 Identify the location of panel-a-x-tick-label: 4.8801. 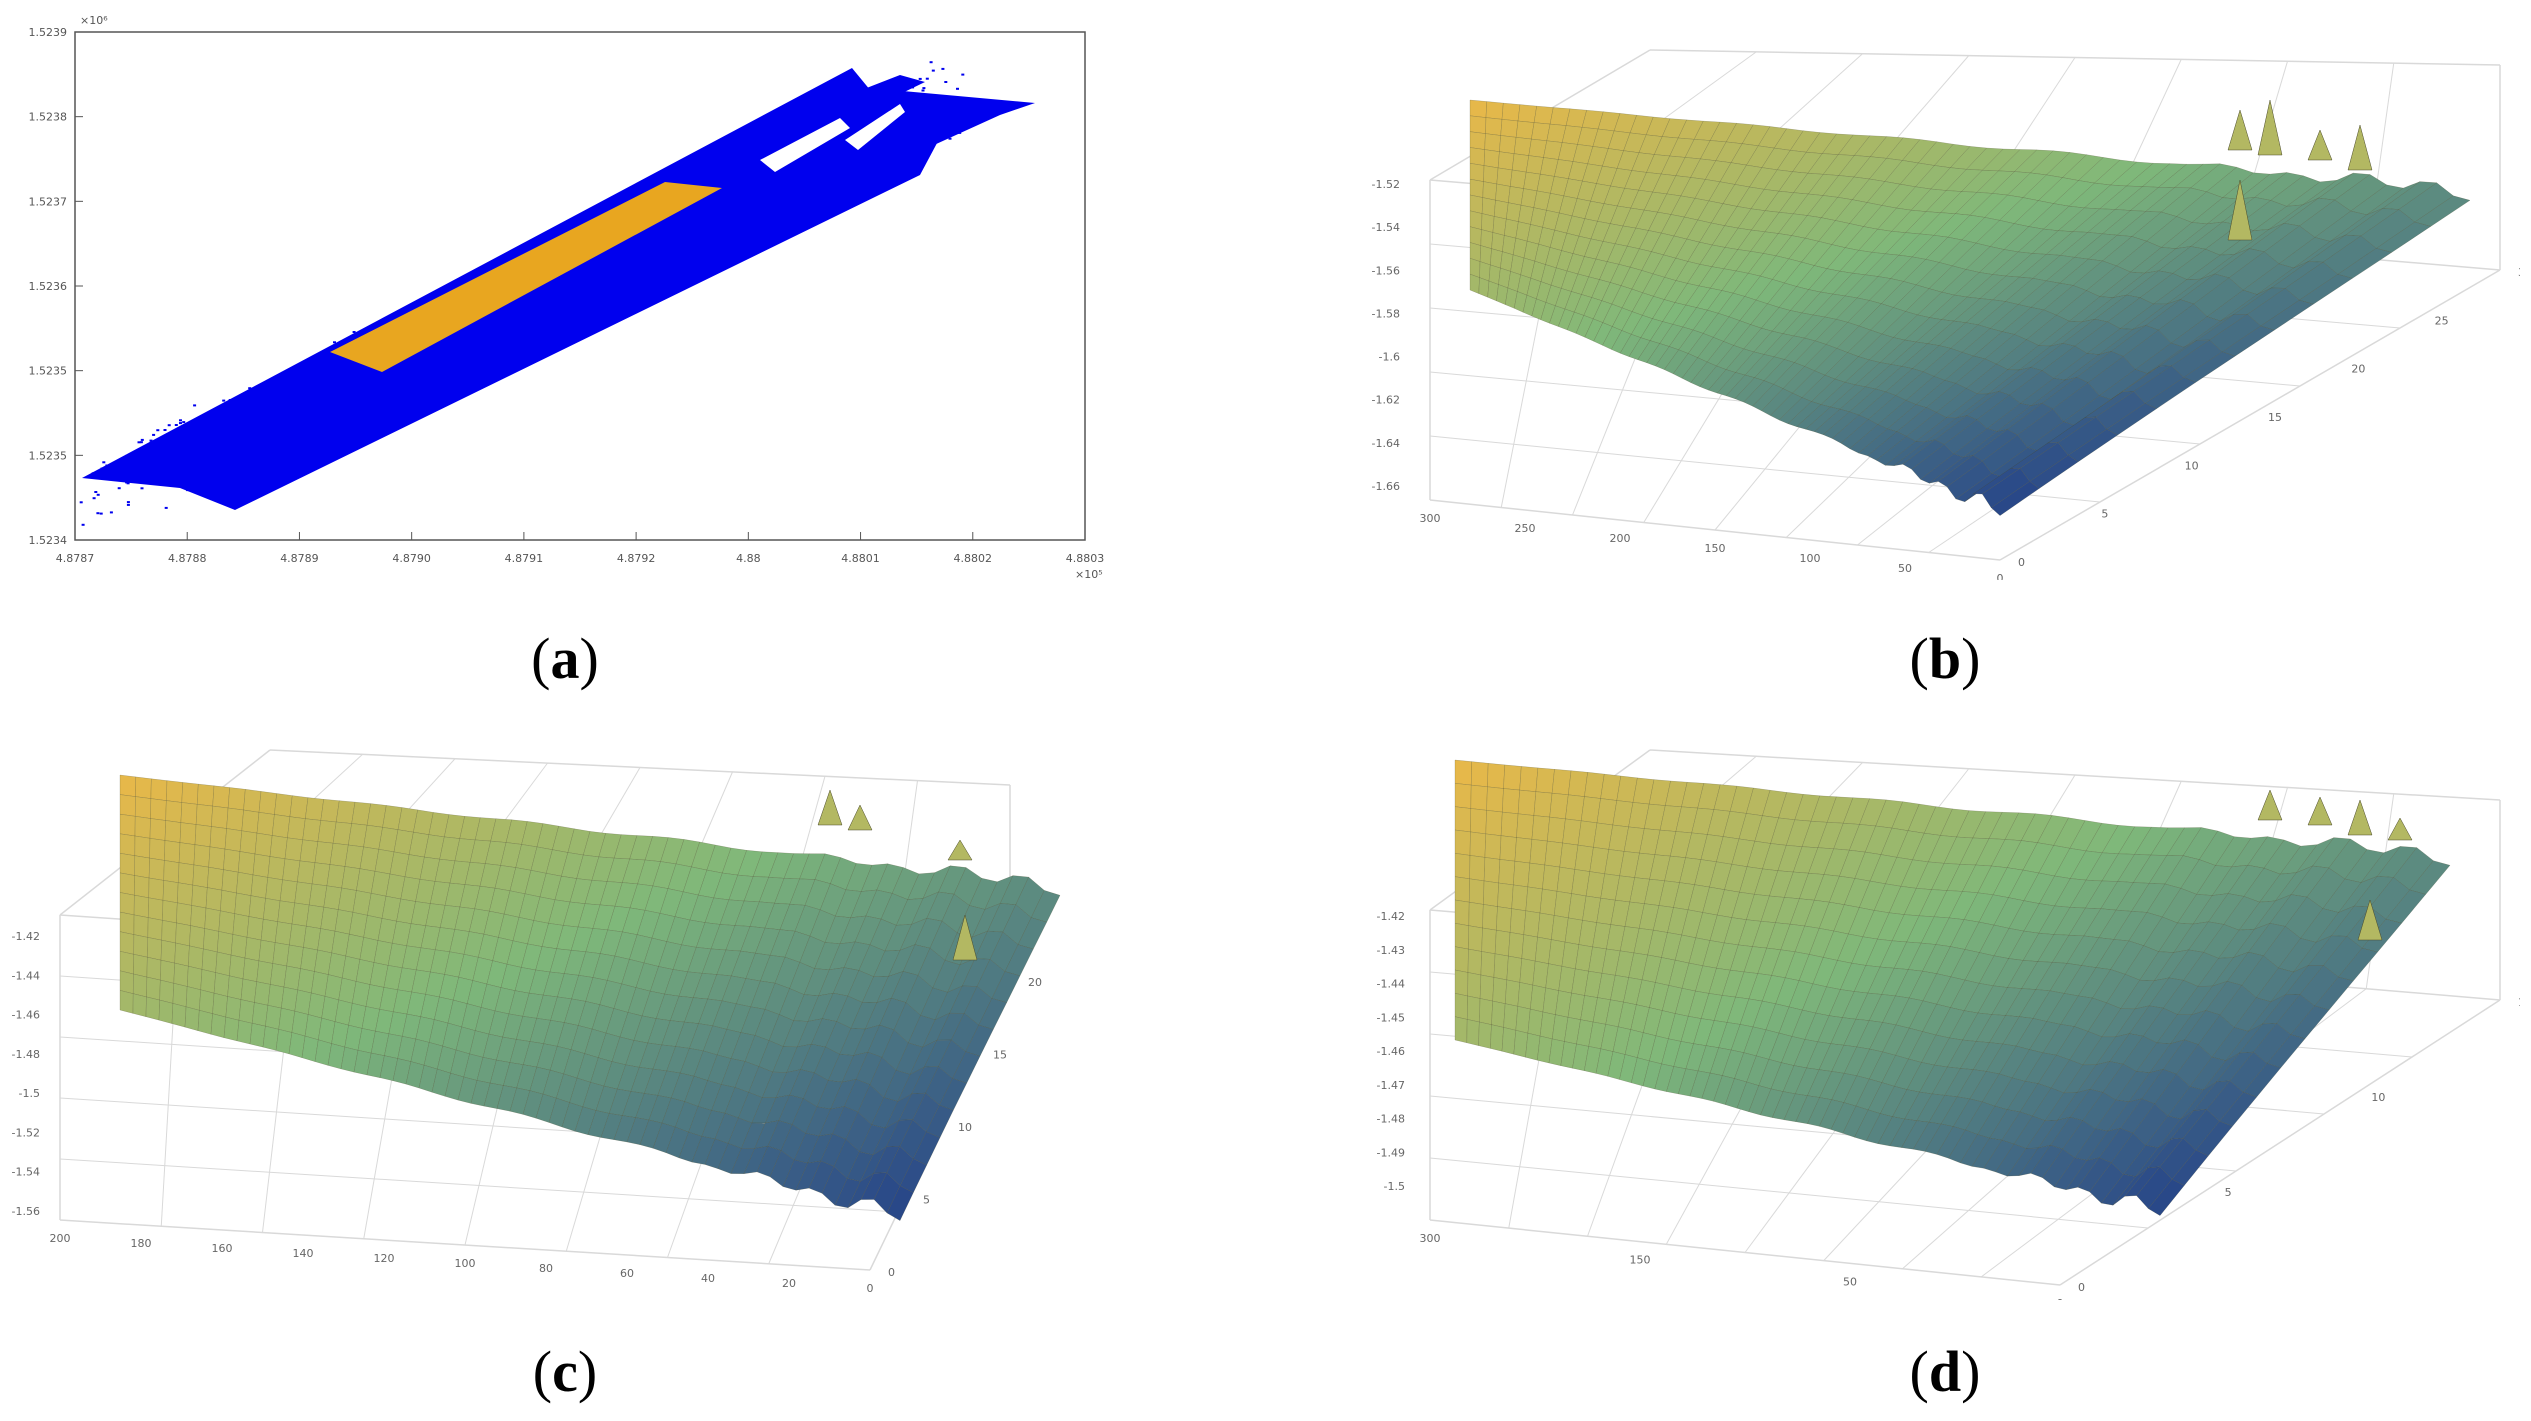
(860, 558).